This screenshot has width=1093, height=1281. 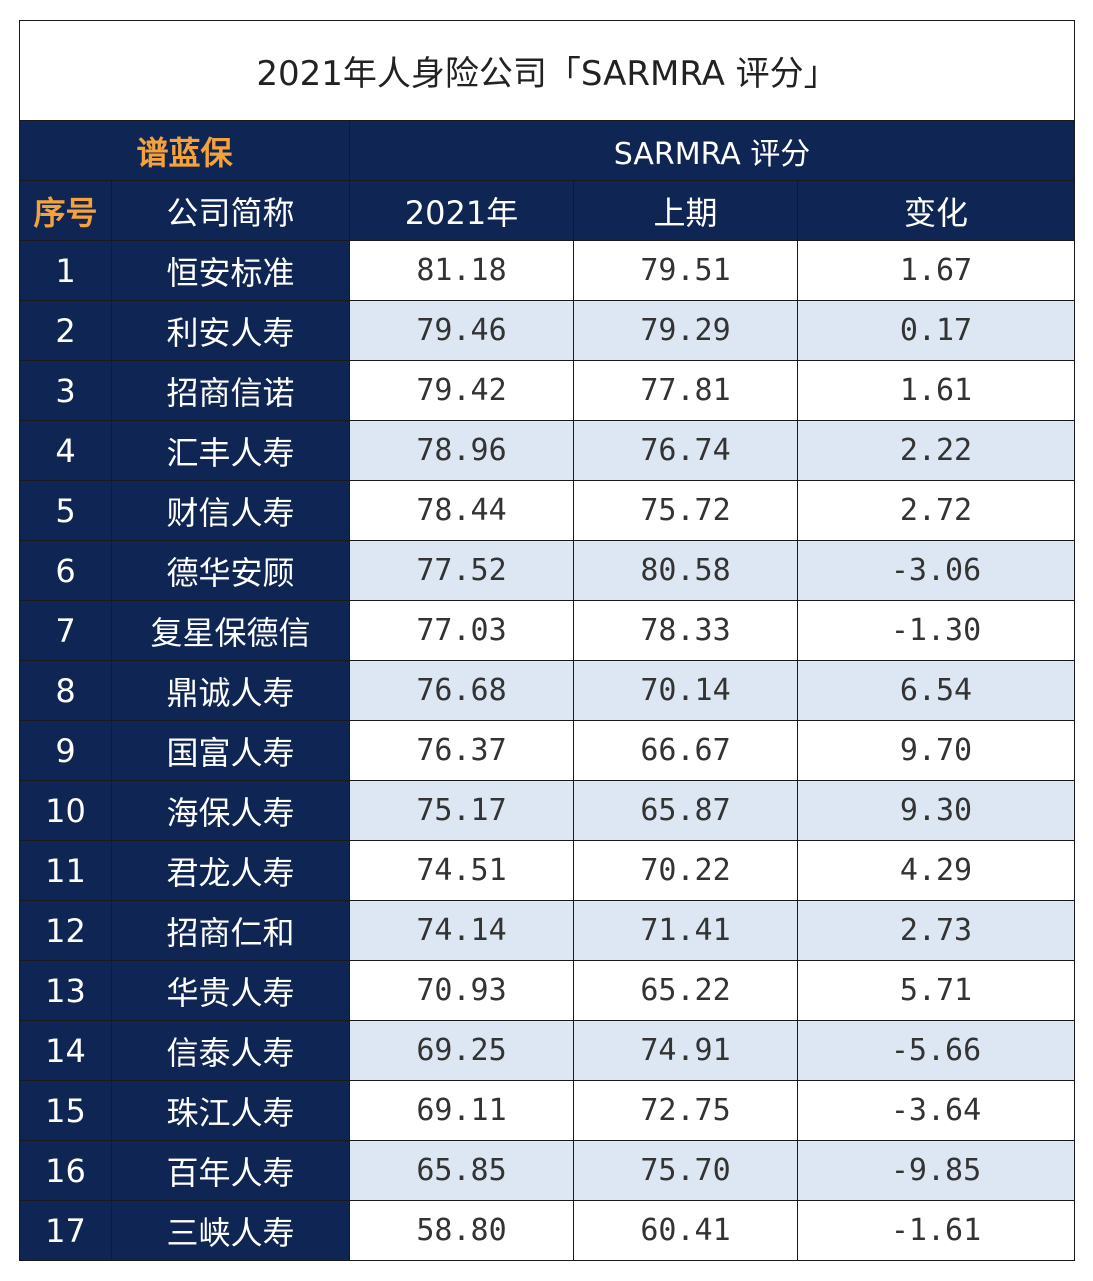 What do you see at coordinates (685, 930) in the screenshot?
I see `score-previous-cell: 71.41` at bounding box center [685, 930].